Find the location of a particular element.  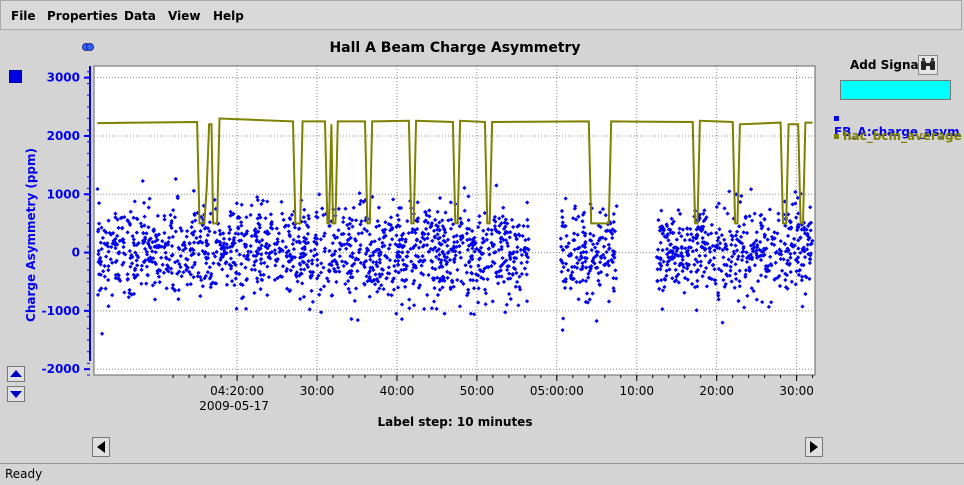

signal-name-input is located at coordinates (895, 90).